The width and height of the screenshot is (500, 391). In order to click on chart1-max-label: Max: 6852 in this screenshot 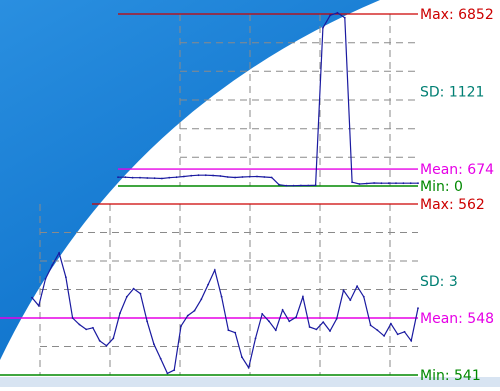, I will do `click(457, 15)`.